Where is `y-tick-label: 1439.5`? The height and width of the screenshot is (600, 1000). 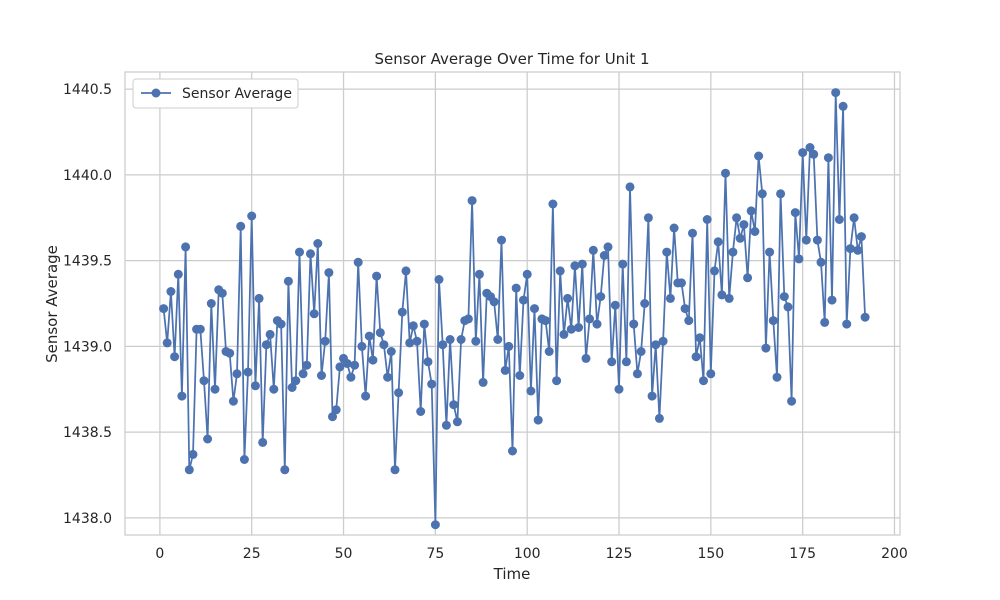
y-tick-label: 1439.5 is located at coordinates (87, 262).